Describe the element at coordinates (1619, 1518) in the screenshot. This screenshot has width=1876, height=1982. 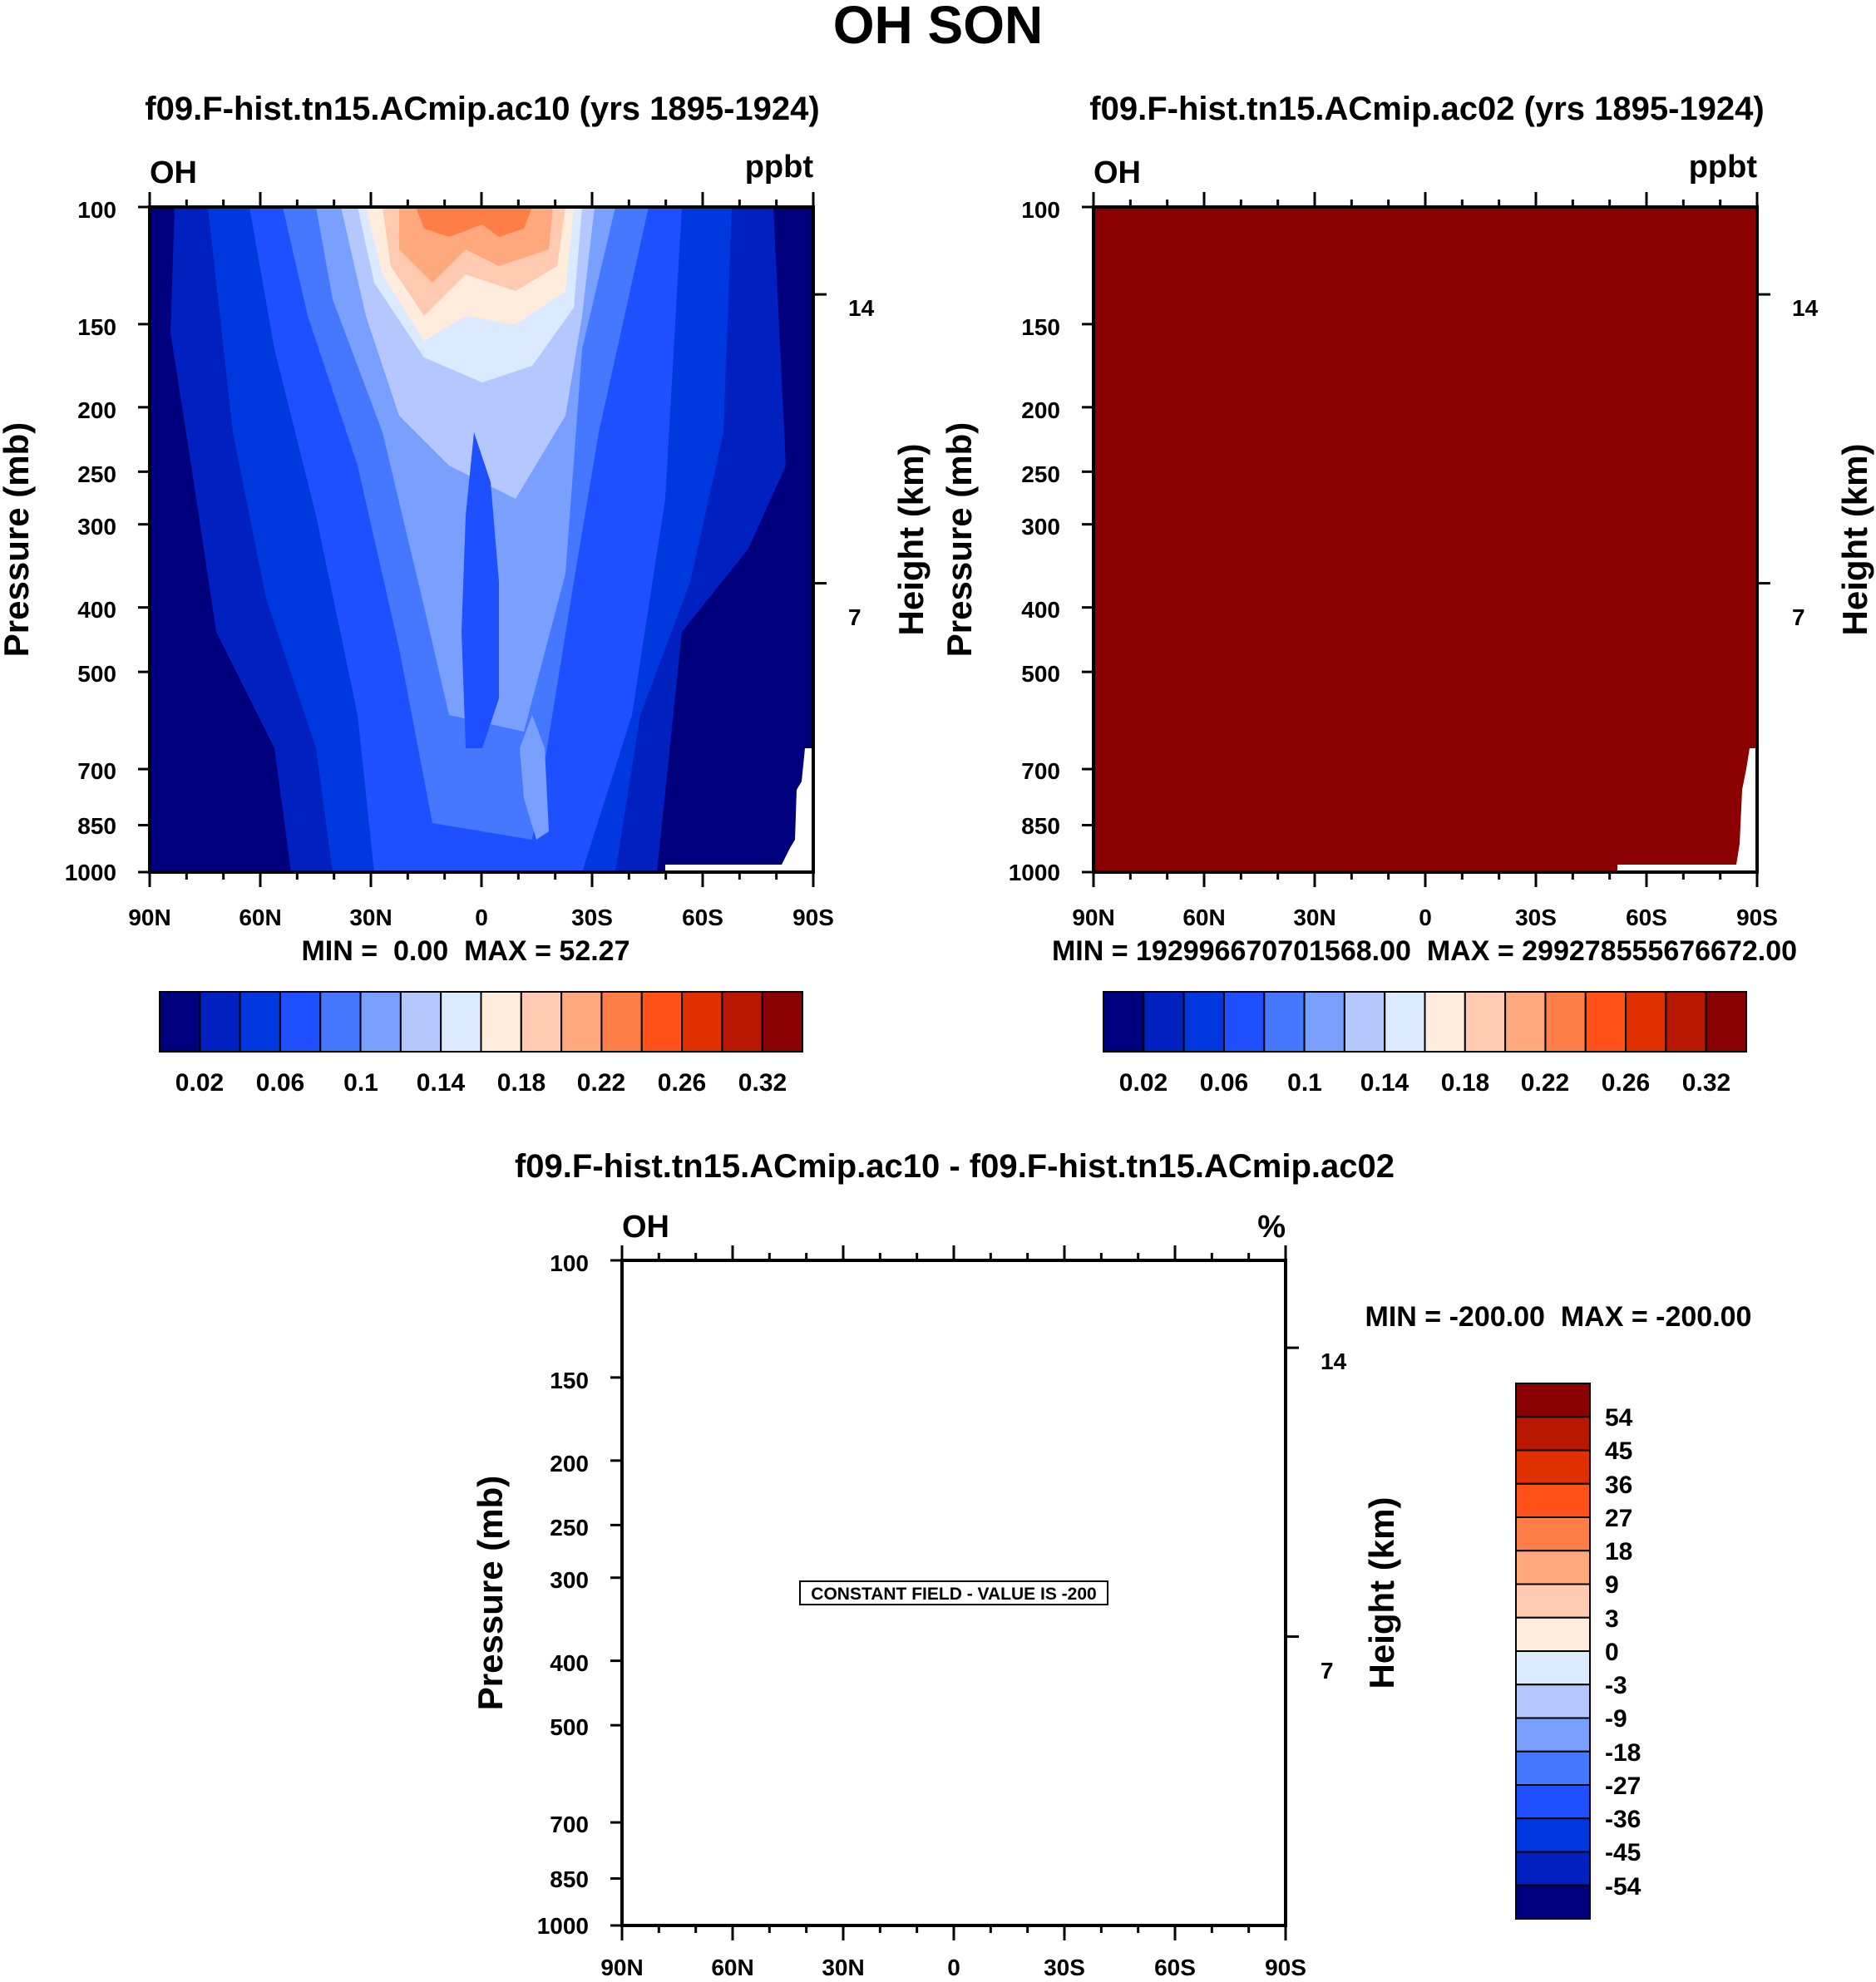
I see `colorbar-label: 27` at that location.